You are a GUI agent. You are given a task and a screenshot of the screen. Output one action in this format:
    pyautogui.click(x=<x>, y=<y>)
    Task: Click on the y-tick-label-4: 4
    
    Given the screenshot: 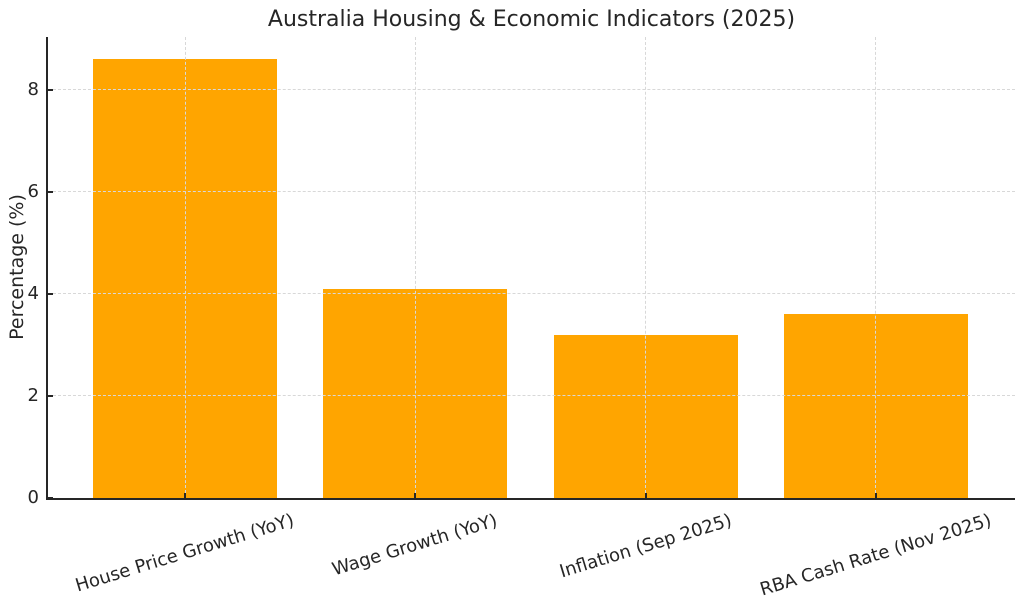 What is the action you would take?
    pyautogui.click(x=33, y=293)
    